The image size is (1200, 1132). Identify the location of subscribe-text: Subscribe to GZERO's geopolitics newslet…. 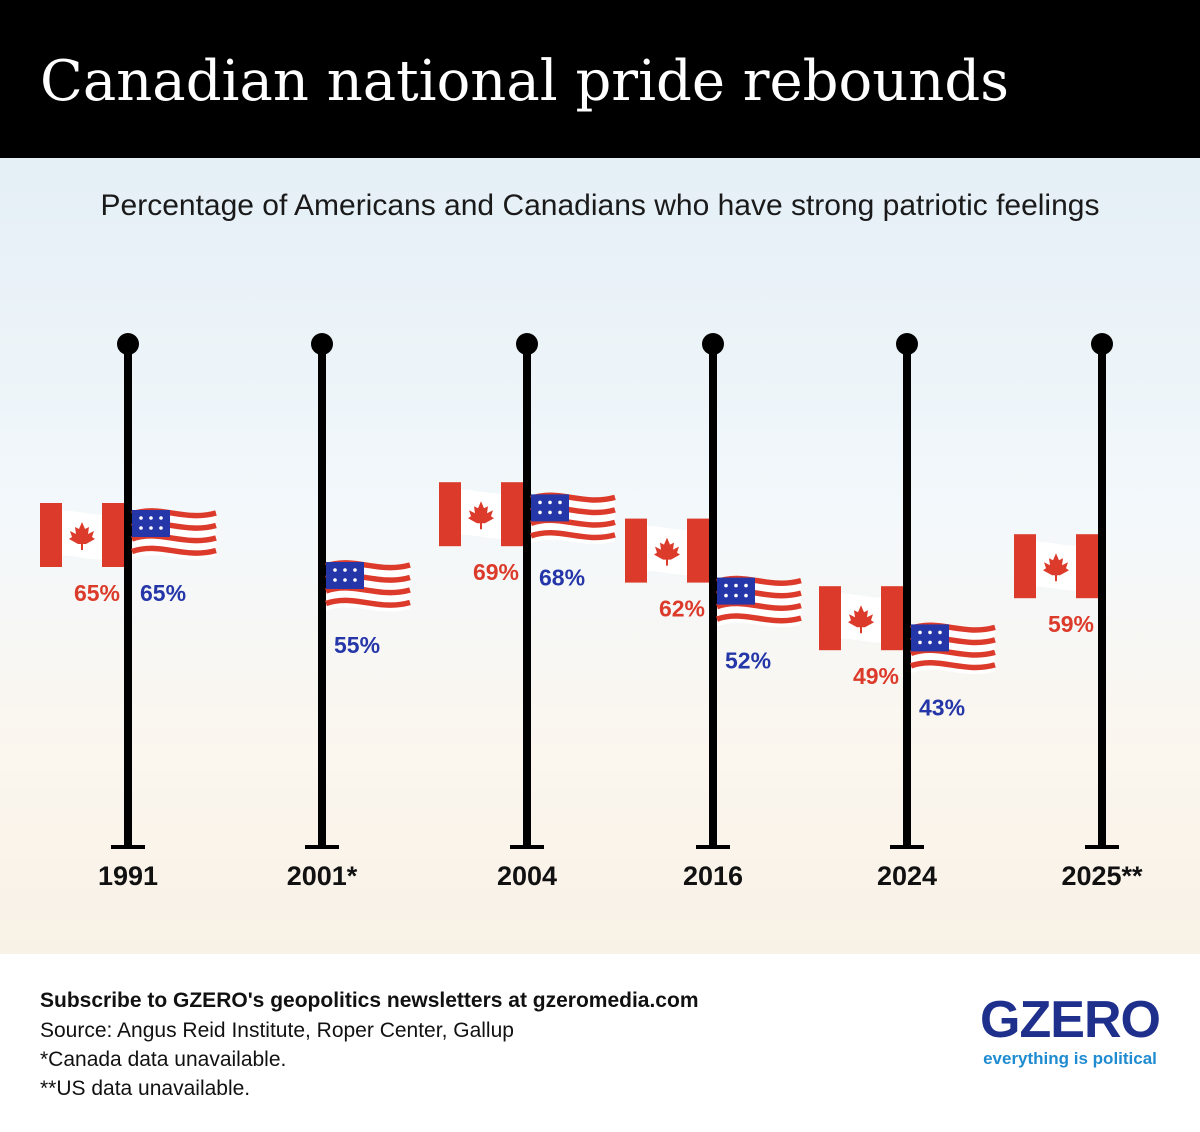
(369, 1000).